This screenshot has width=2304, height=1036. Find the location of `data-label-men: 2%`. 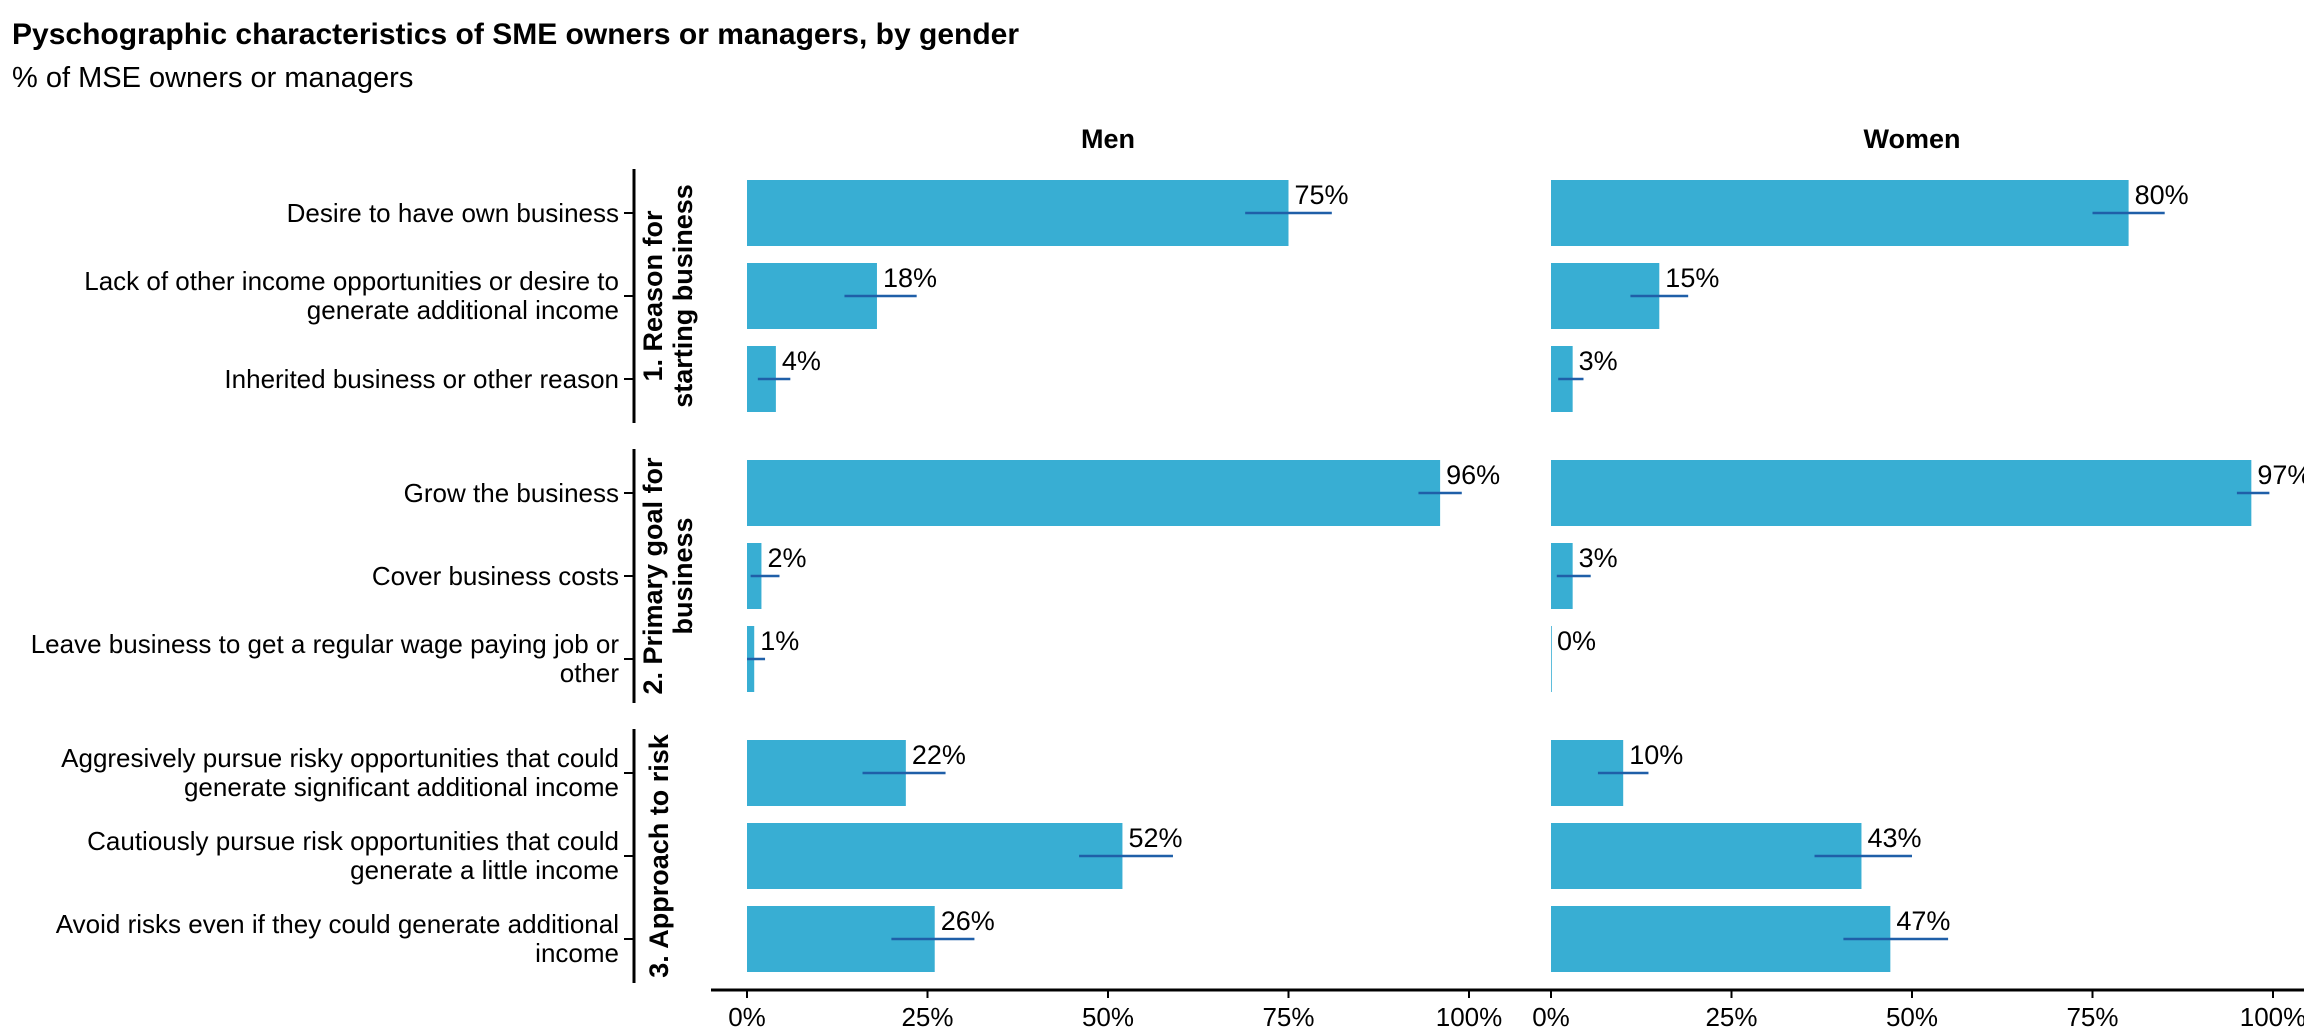

data-label-men: 2% is located at coordinates (786, 558).